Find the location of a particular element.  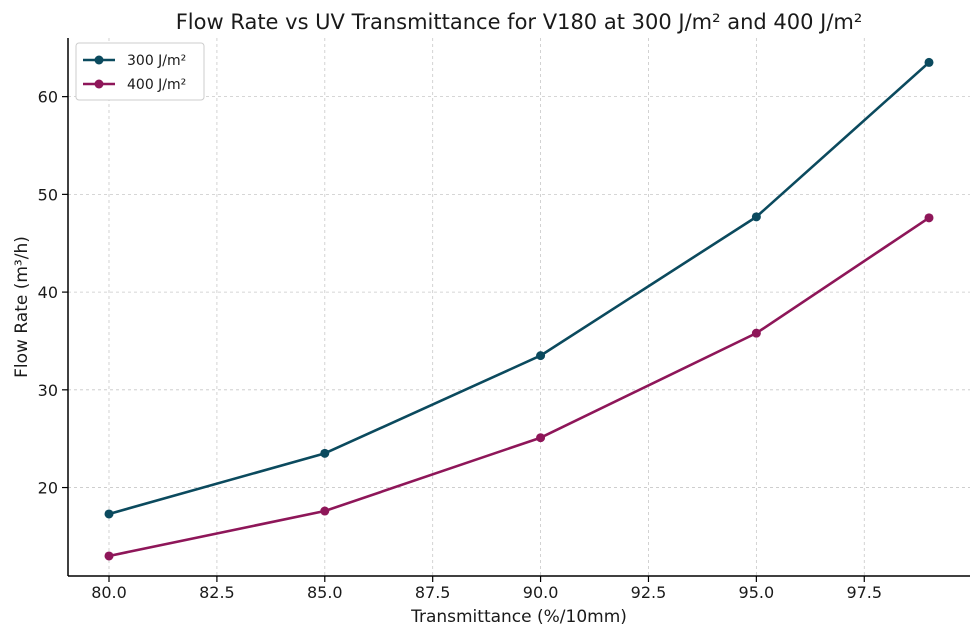

x-tick-label: 95.0 is located at coordinates (757, 592).